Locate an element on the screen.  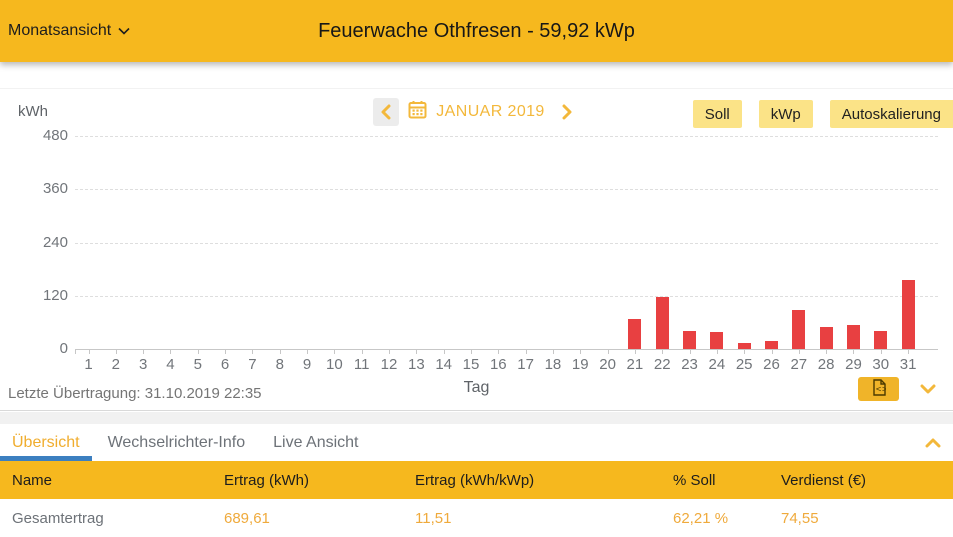
row-verdienst: 74,55 is located at coordinates (800, 518).